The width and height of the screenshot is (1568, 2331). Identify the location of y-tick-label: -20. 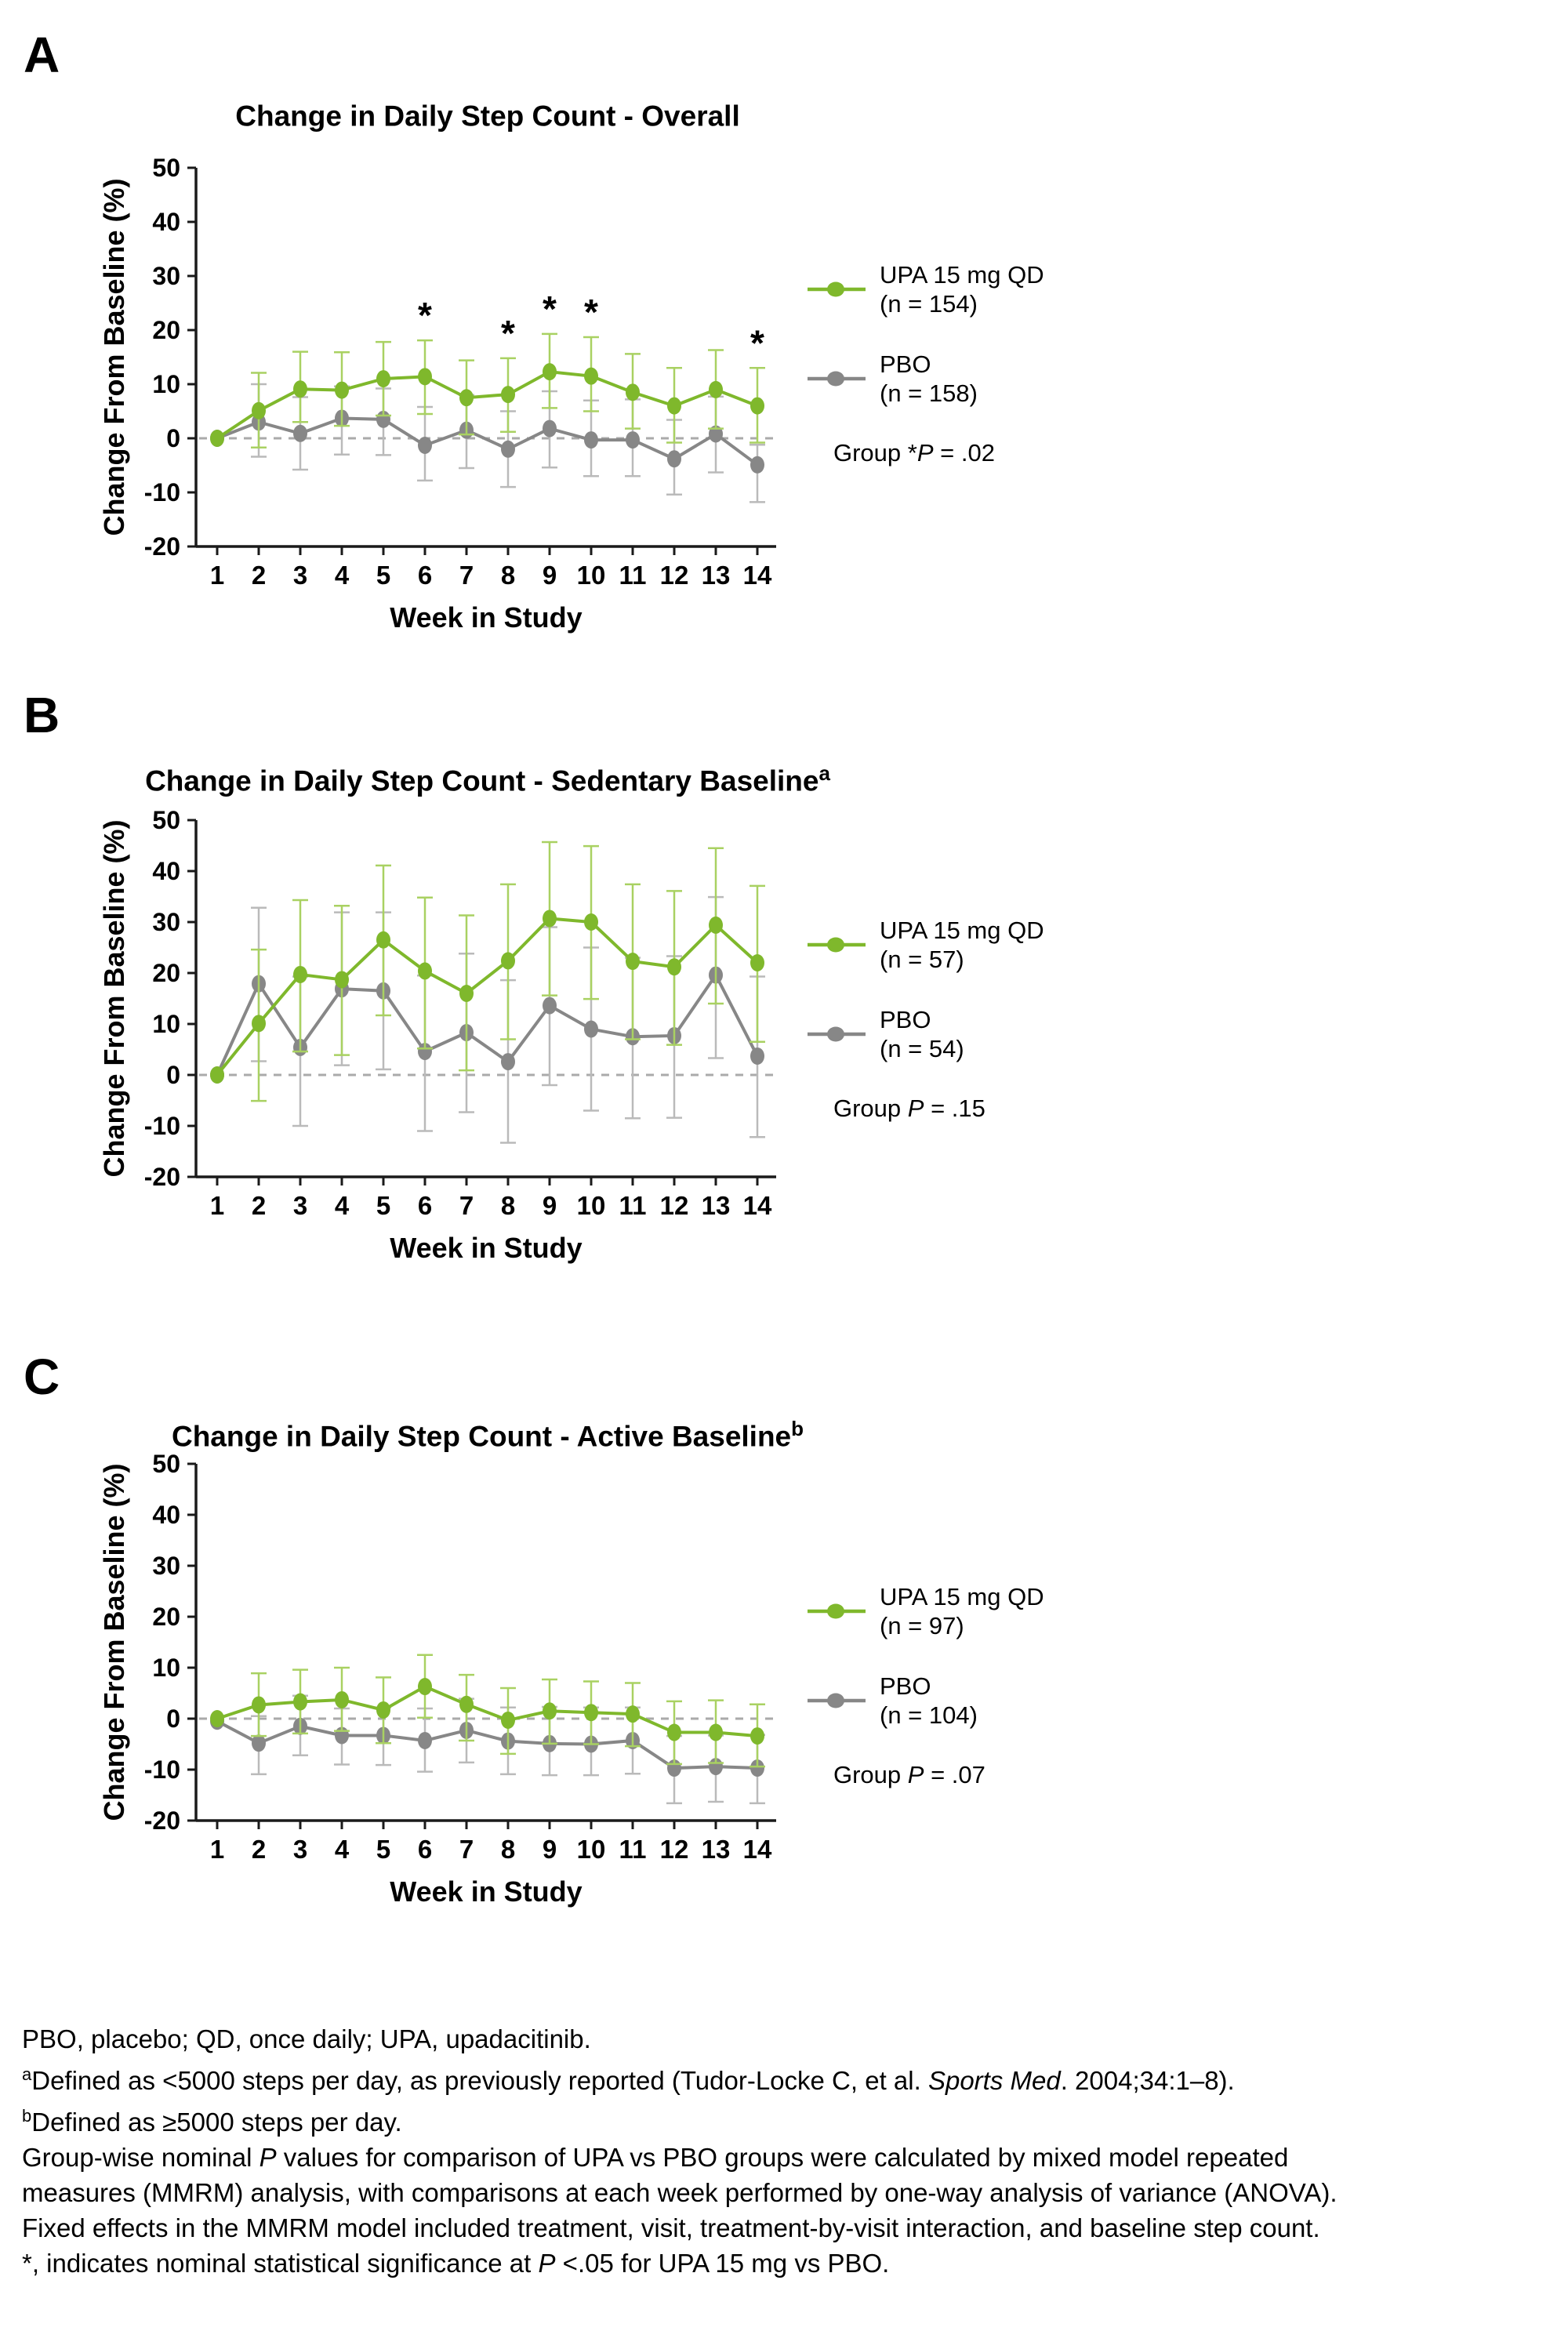
(162, 1821).